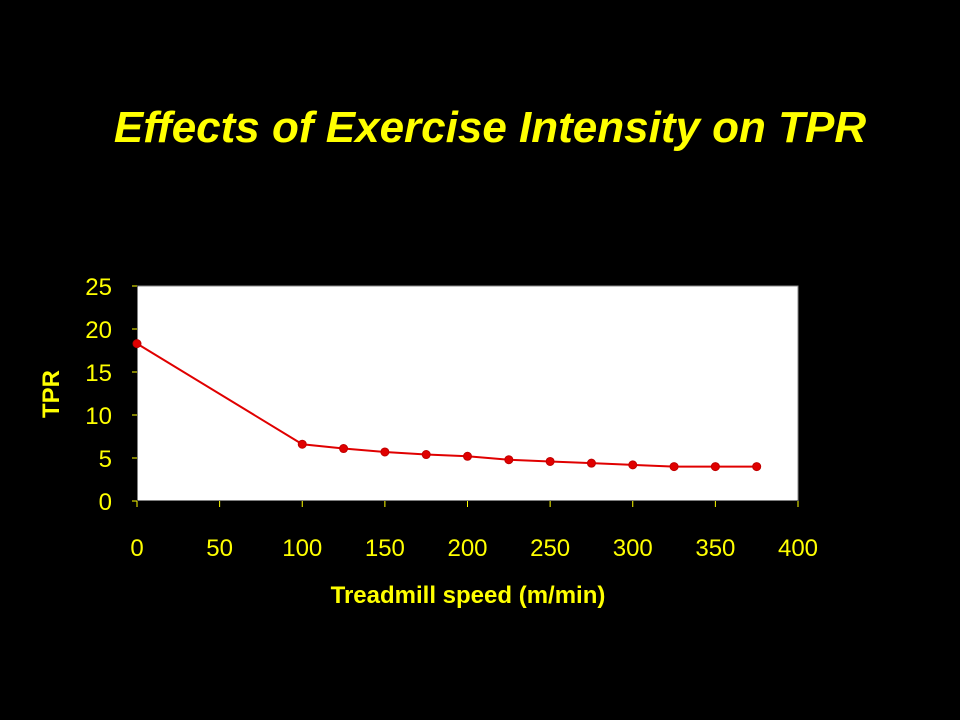  I want to click on x-tick-label: 150, so click(385, 548).